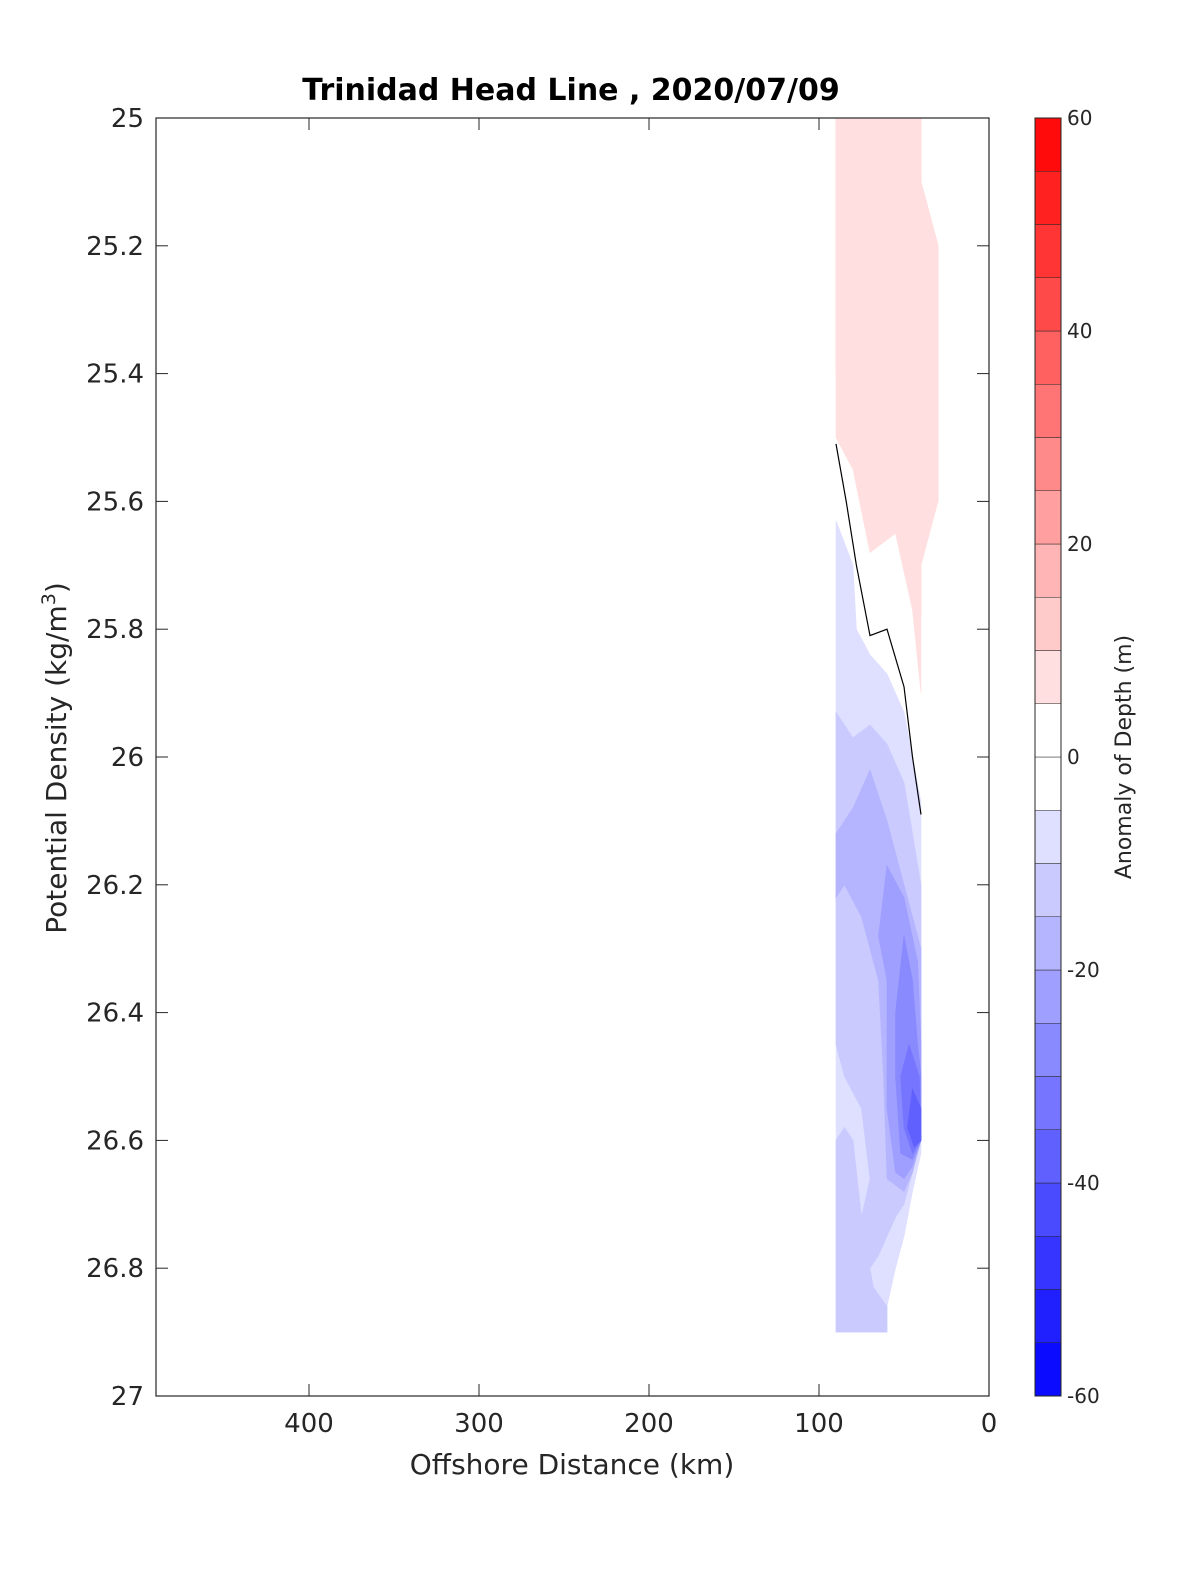 This screenshot has width=1200, height=1575. What do you see at coordinates (115, 1269) in the screenshot?
I see `y-tick-label-9: 26.8` at bounding box center [115, 1269].